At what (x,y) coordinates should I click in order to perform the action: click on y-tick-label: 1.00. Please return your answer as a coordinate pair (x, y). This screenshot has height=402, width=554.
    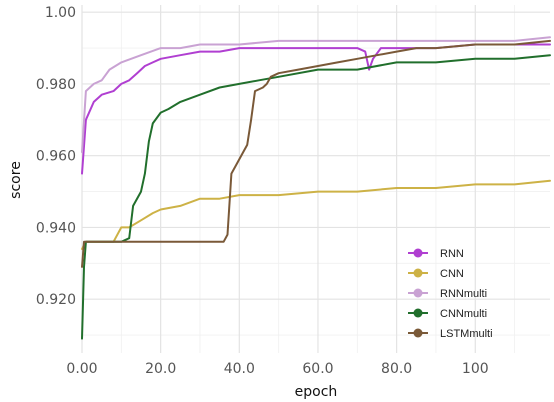
    Looking at the image, I should click on (60, 13).